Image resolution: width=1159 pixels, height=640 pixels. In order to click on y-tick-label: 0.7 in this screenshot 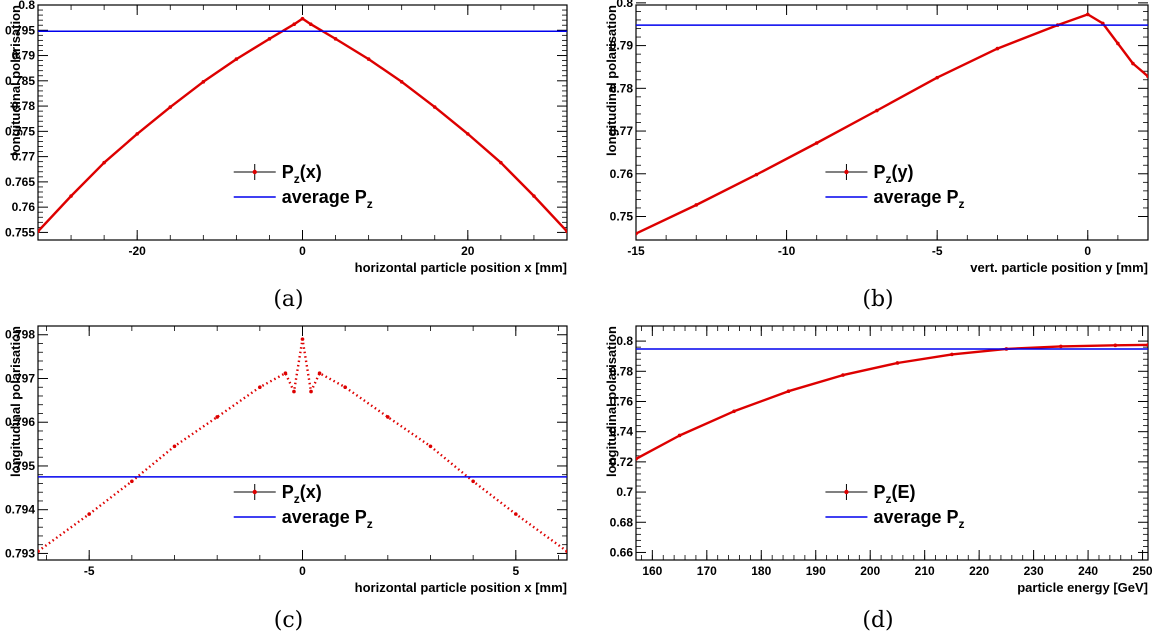, I will do `click(624, 492)`.